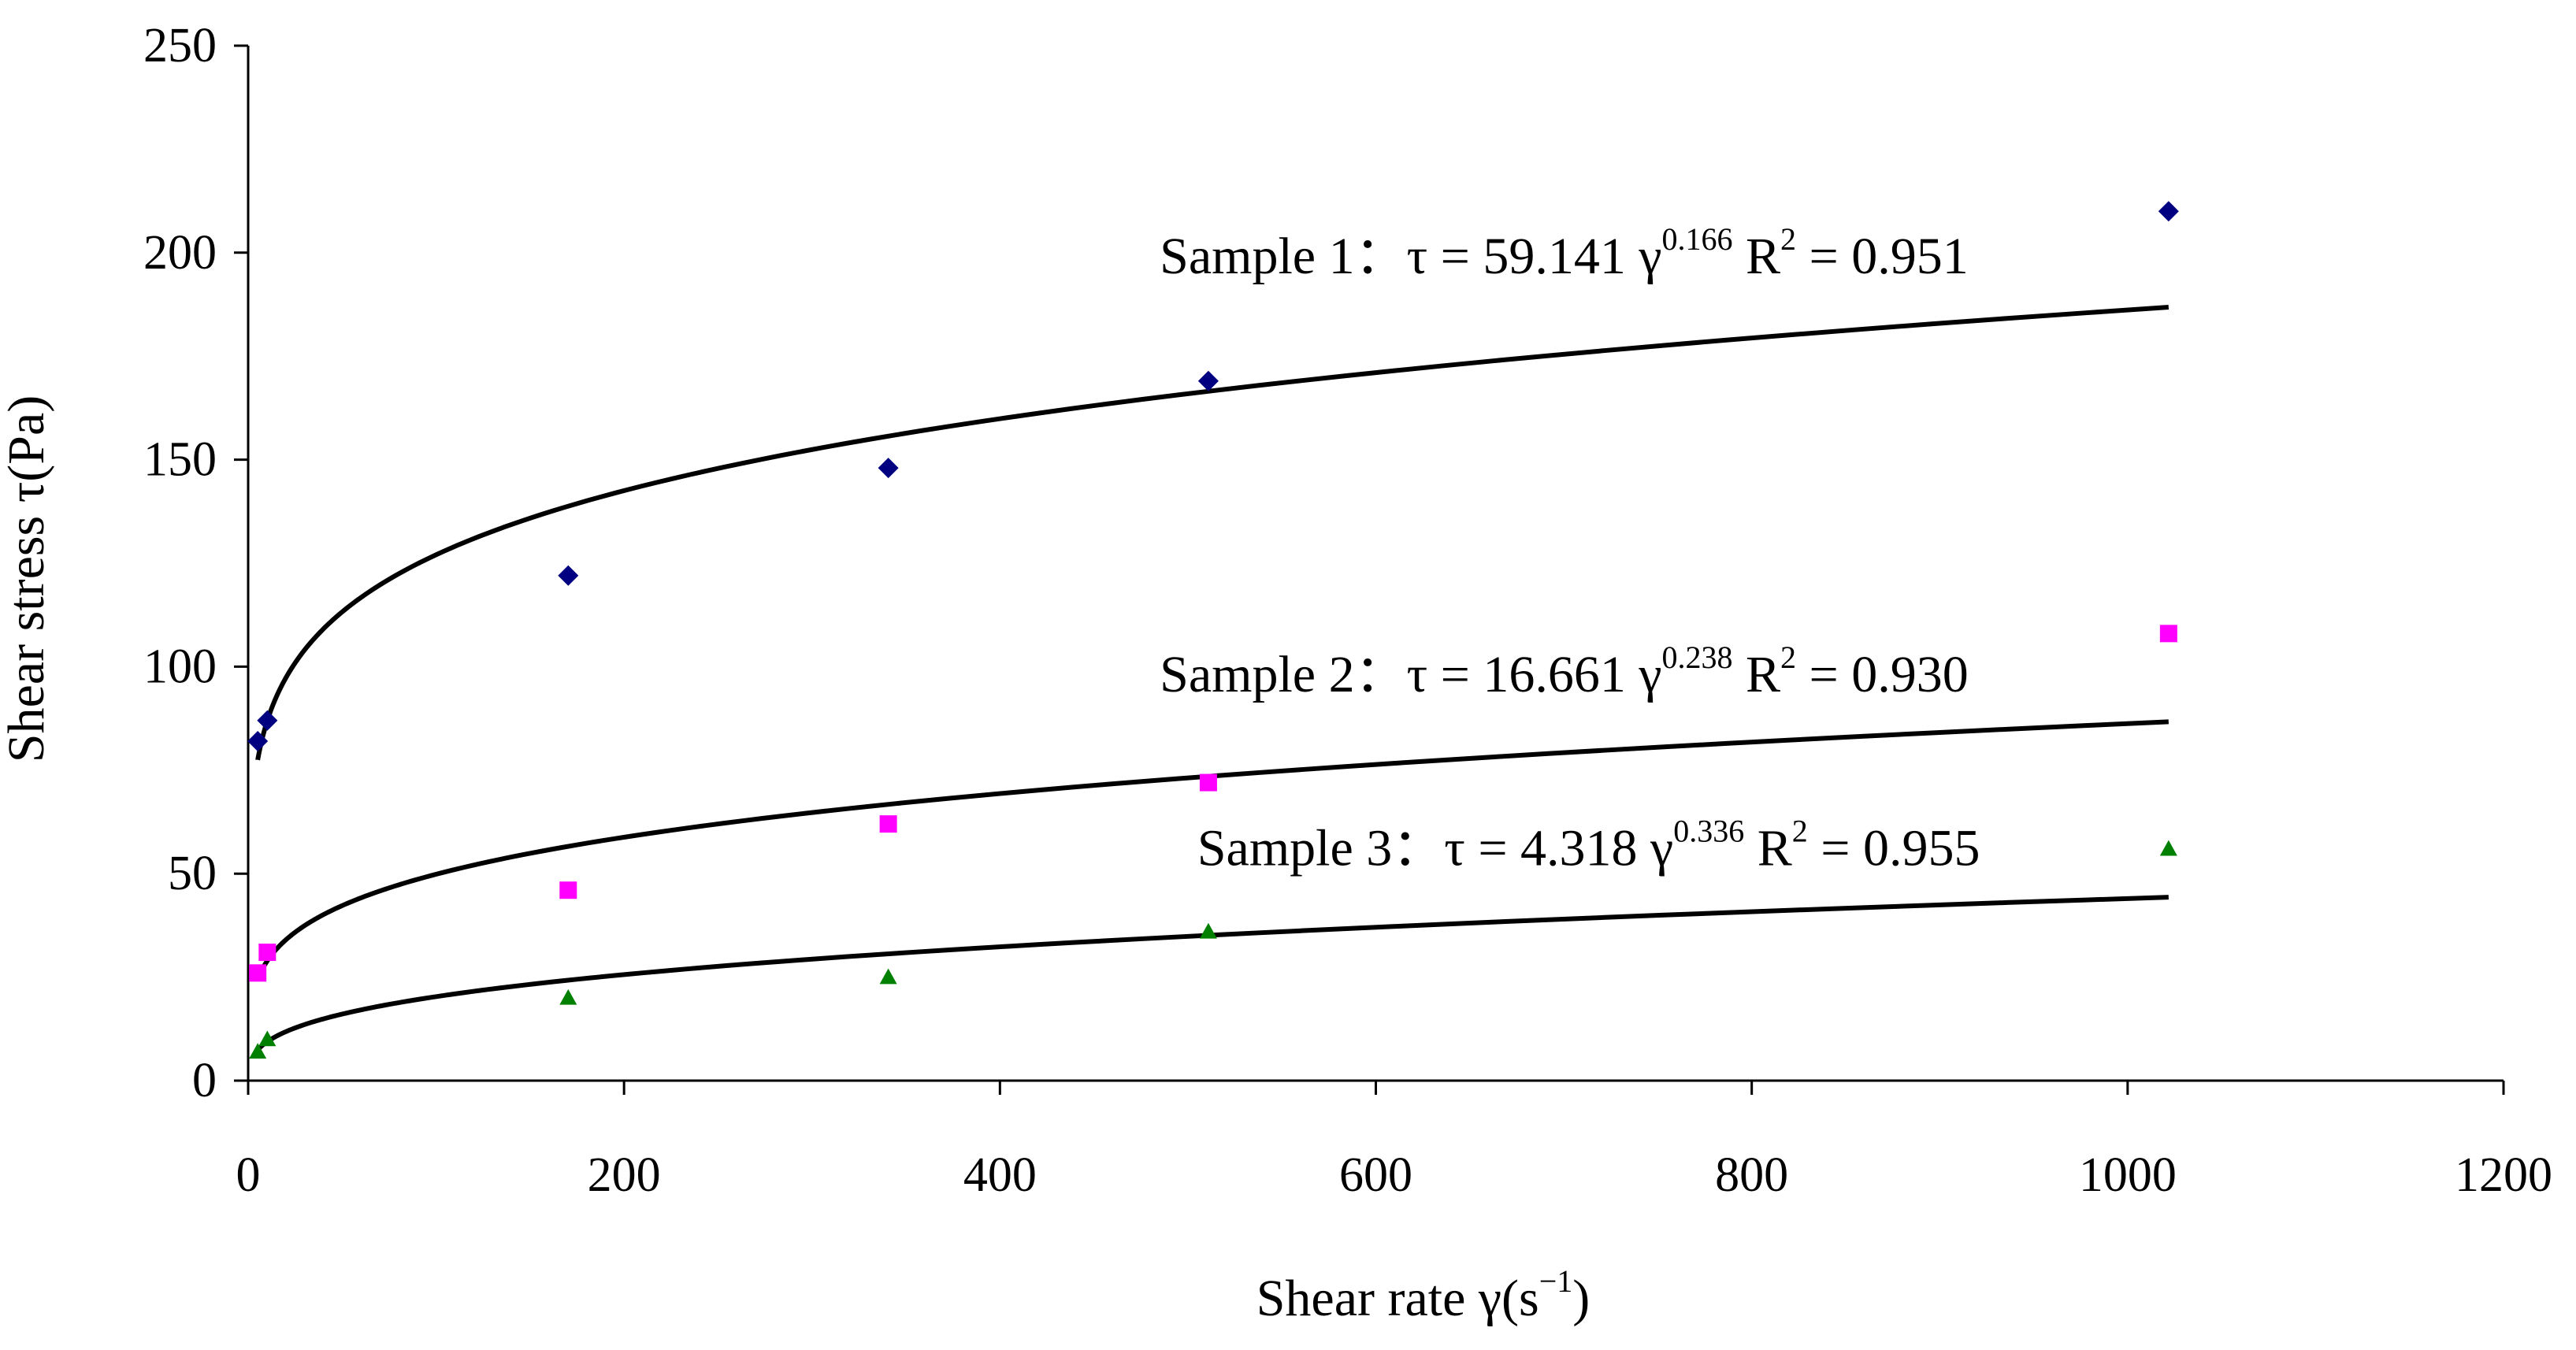 The width and height of the screenshot is (2576, 1350). I want to click on annotation-r-value: = 0.930, so click(1882, 674).